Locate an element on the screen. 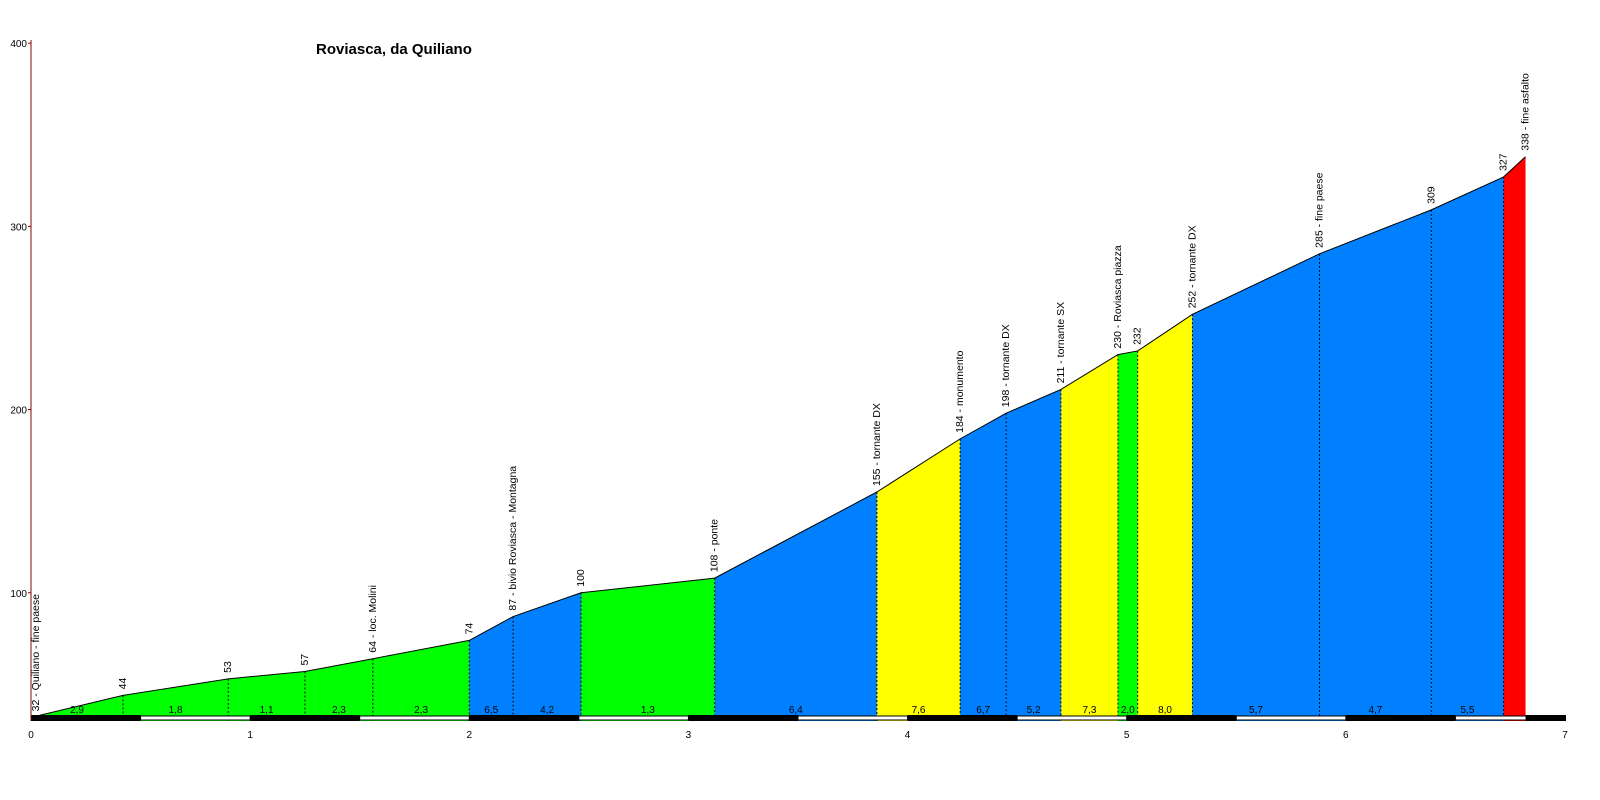 The image size is (1600, 800). point-label: 198 - tornante DX is located at coordinates (1006, 365).